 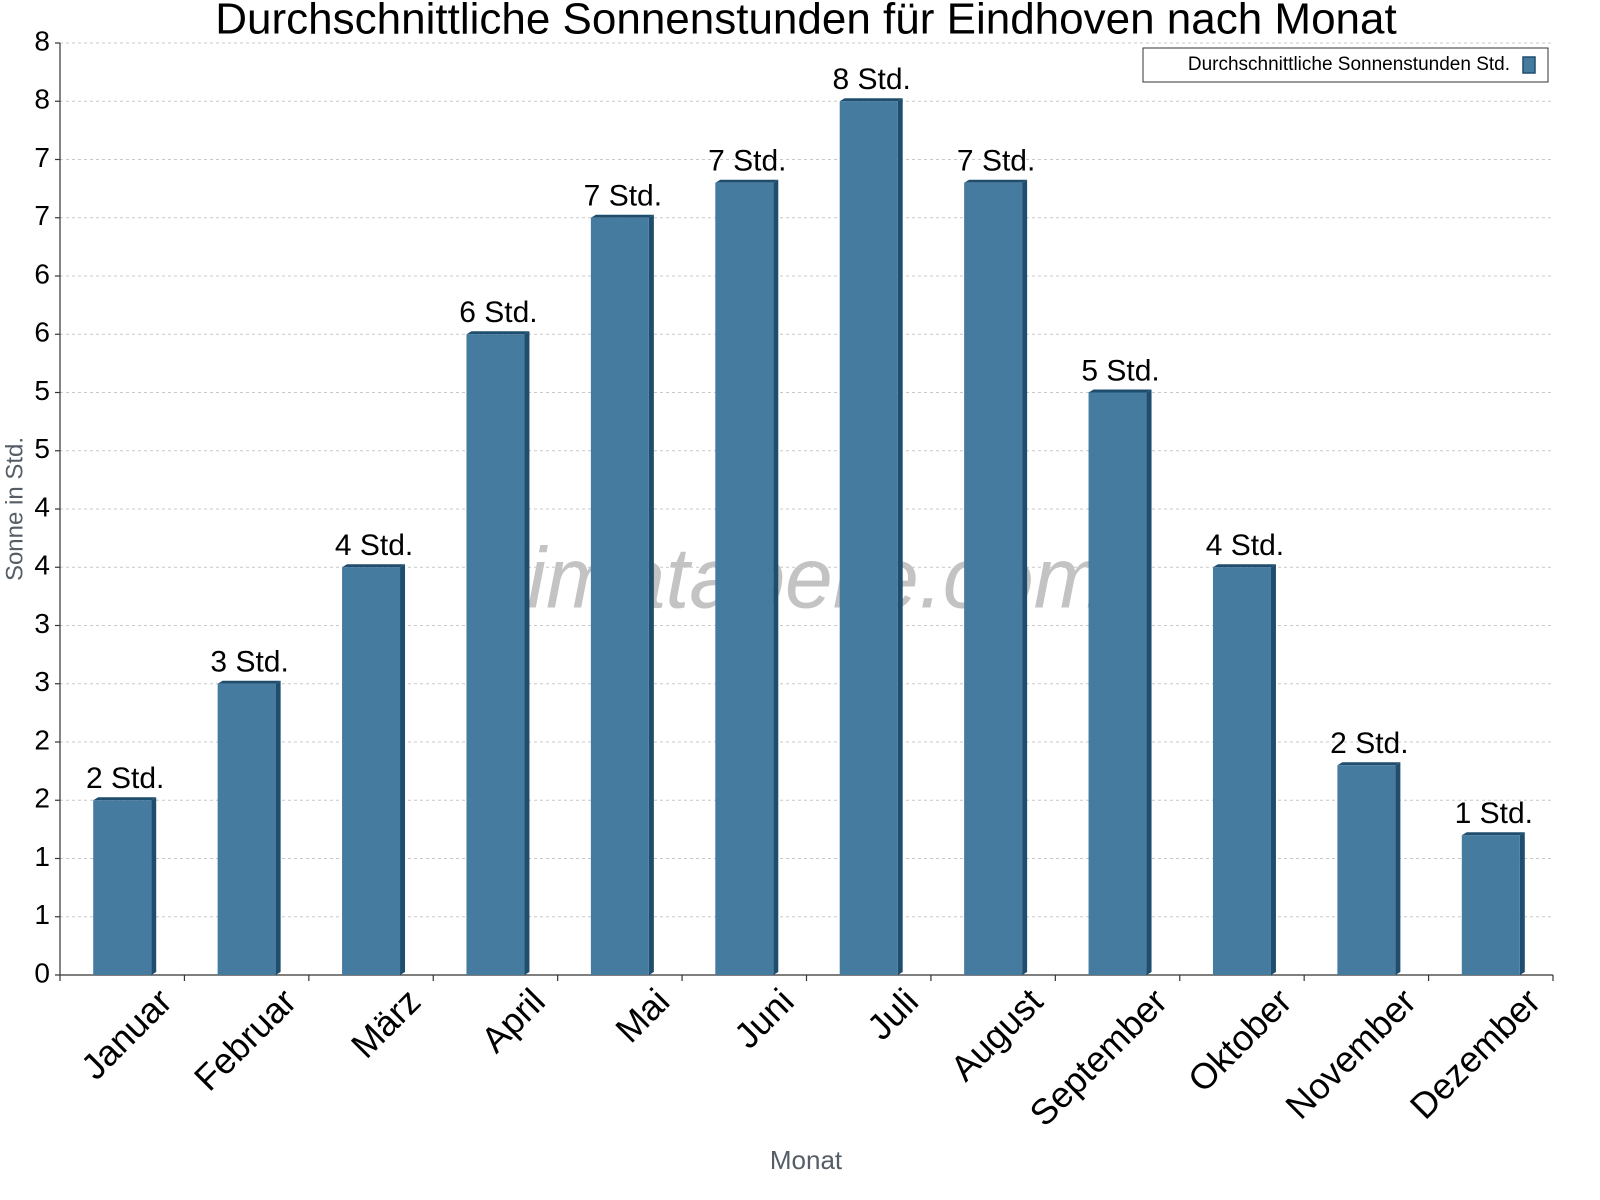 I want to click on y-tick-label: 0, so click(x=42, y=972).